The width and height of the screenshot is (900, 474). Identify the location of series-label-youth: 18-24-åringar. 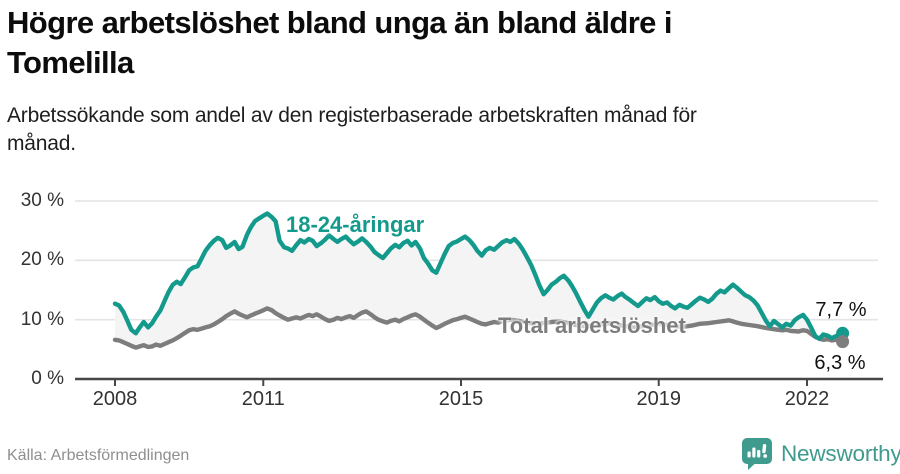
(355, 224).